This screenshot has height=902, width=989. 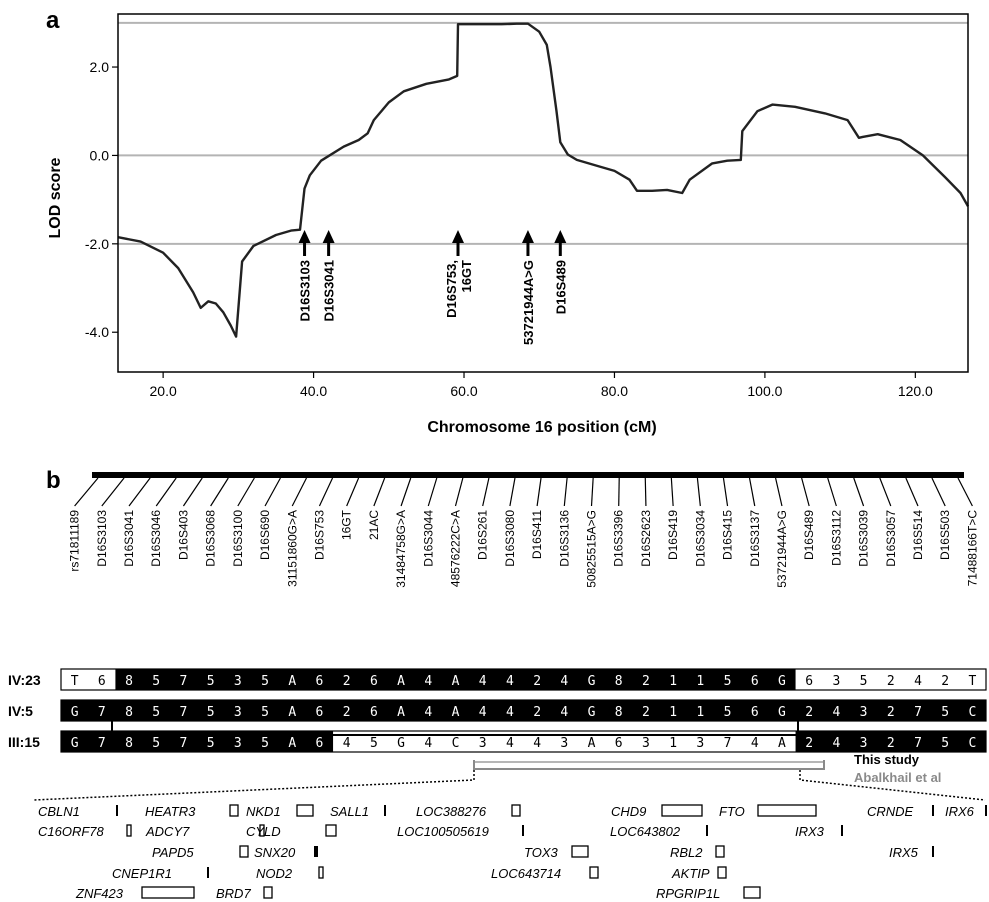 I want to click on marker-arrow-label: D16S489, so click(x=560, y=287).